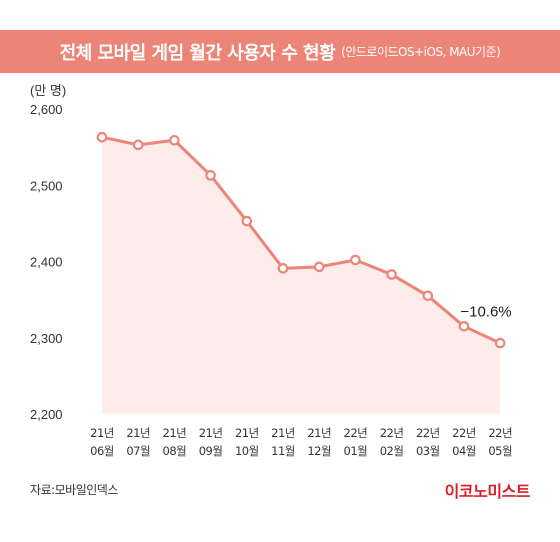 This screenshot has width=560, height=542. Describe the element at coordinates (428, 451) in the screenshot. I see `x-tick-label-month: 03월` at that location.